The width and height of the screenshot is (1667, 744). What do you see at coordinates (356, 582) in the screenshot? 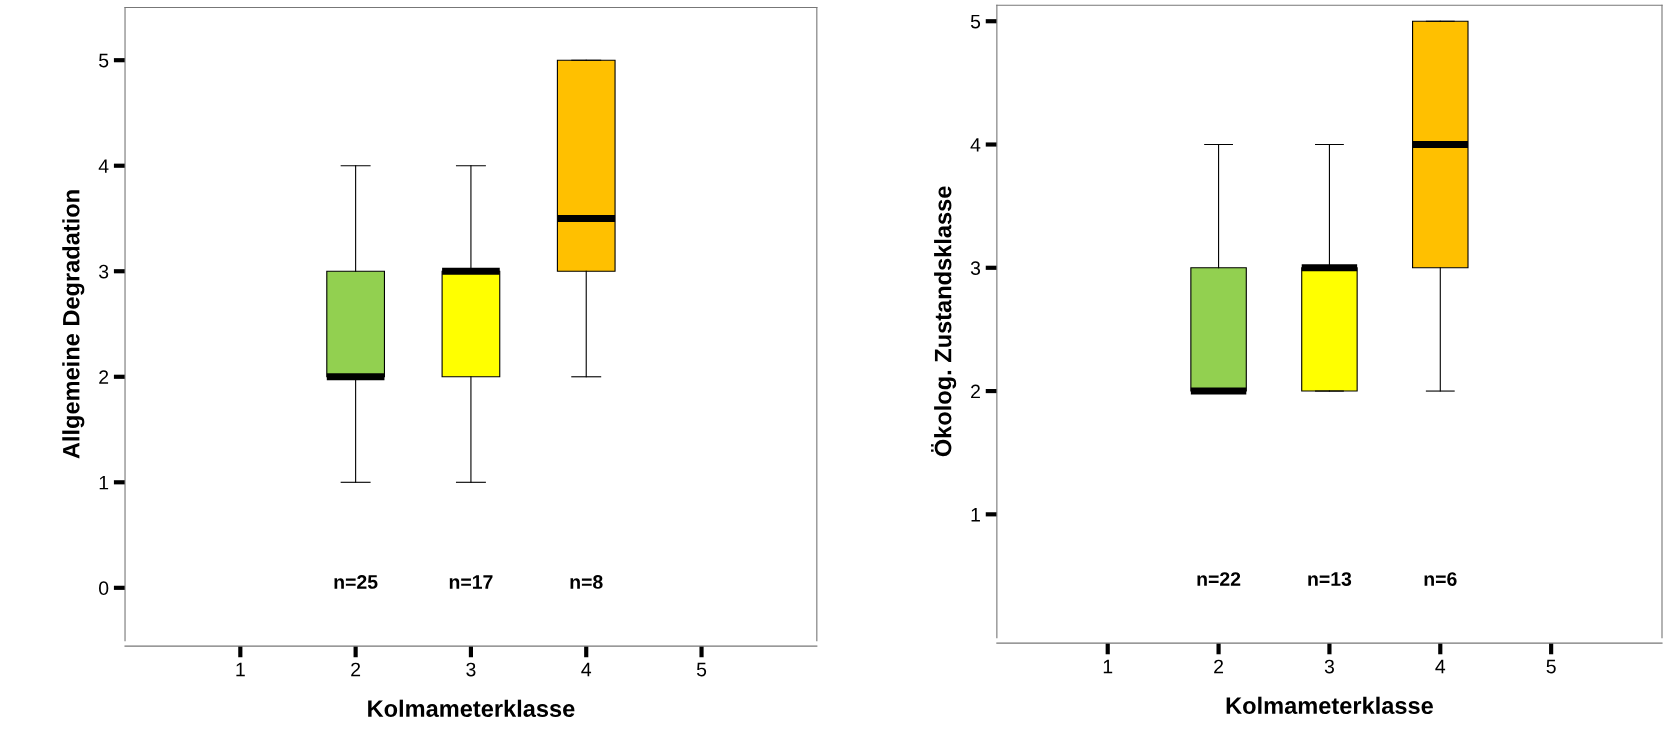
I see `annotation: n=25` at bounding box center [356, 582].